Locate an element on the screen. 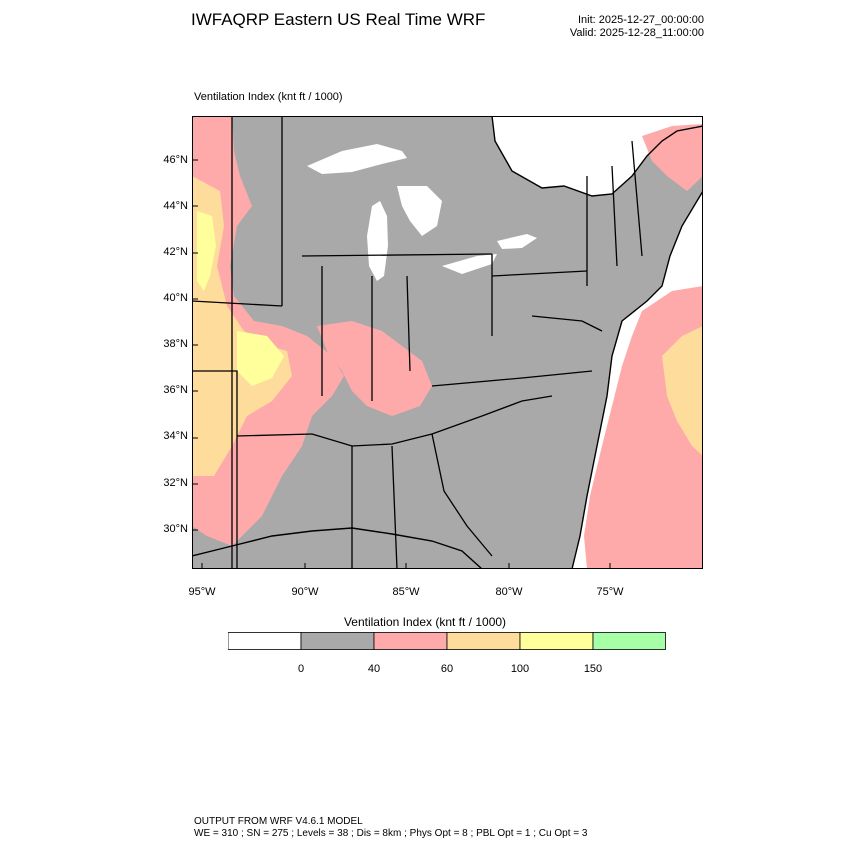 Image resolution: width=850 pixels, height=850 pixels. lat-label: 44°N is located at coordinates (175, 206).